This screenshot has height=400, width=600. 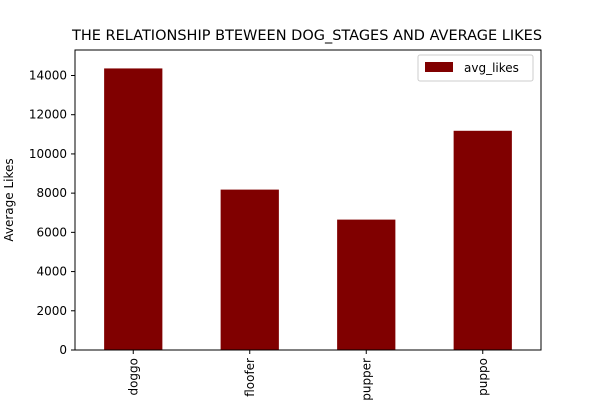 What do you see at coordinates (51, 272) in the screenshot?
I see `y-tick-label: 4000` at bounding box center [51, 272].